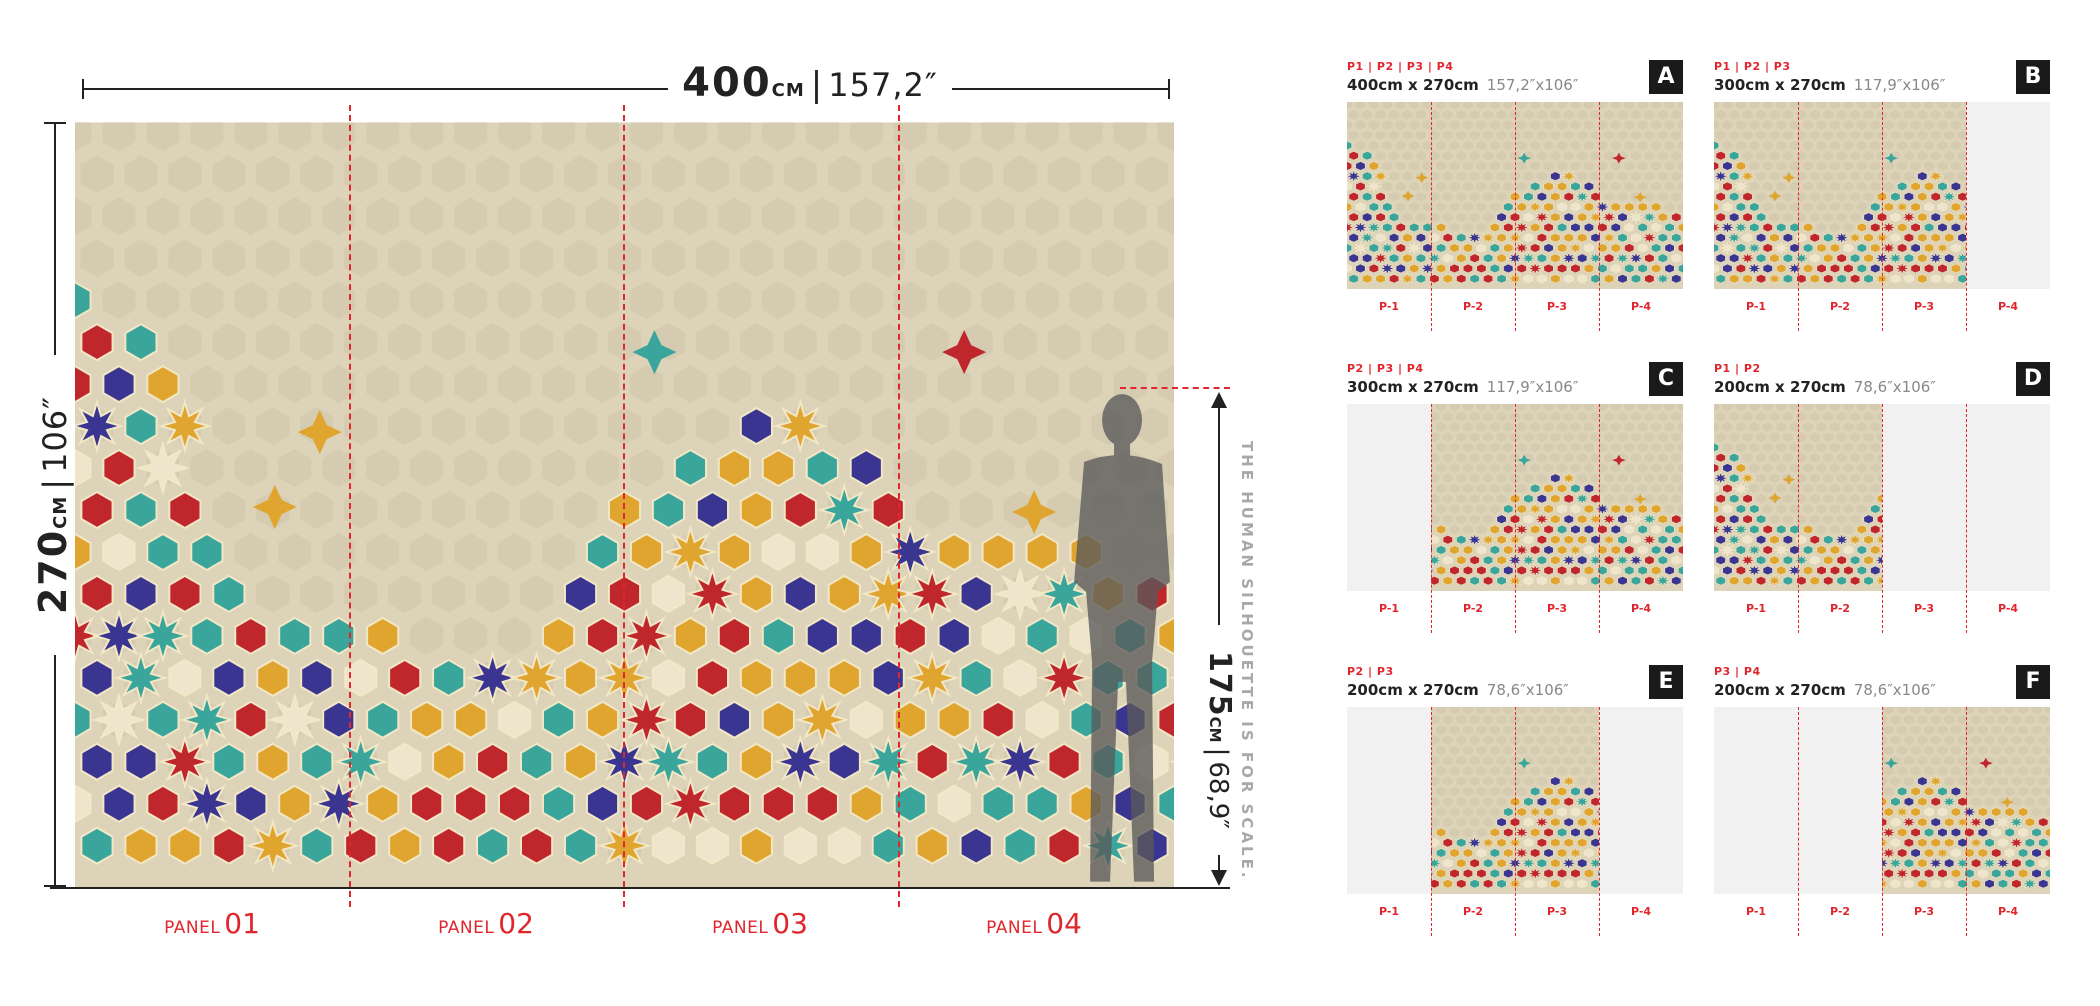  I want to click on variant-size: 400cm x 270cm 157,2″x106″, so click(1462, 85).